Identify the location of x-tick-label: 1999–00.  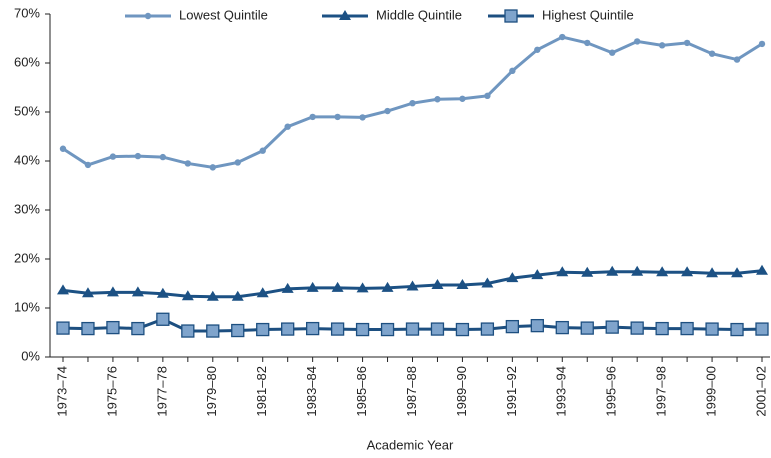
(711, 391).